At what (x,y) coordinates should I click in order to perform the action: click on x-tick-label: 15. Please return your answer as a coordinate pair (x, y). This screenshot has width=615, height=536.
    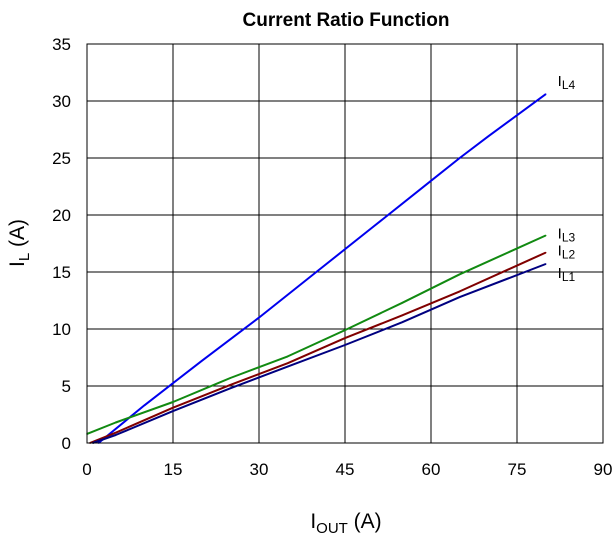
    Looking at the image, I should click on (173, 469).